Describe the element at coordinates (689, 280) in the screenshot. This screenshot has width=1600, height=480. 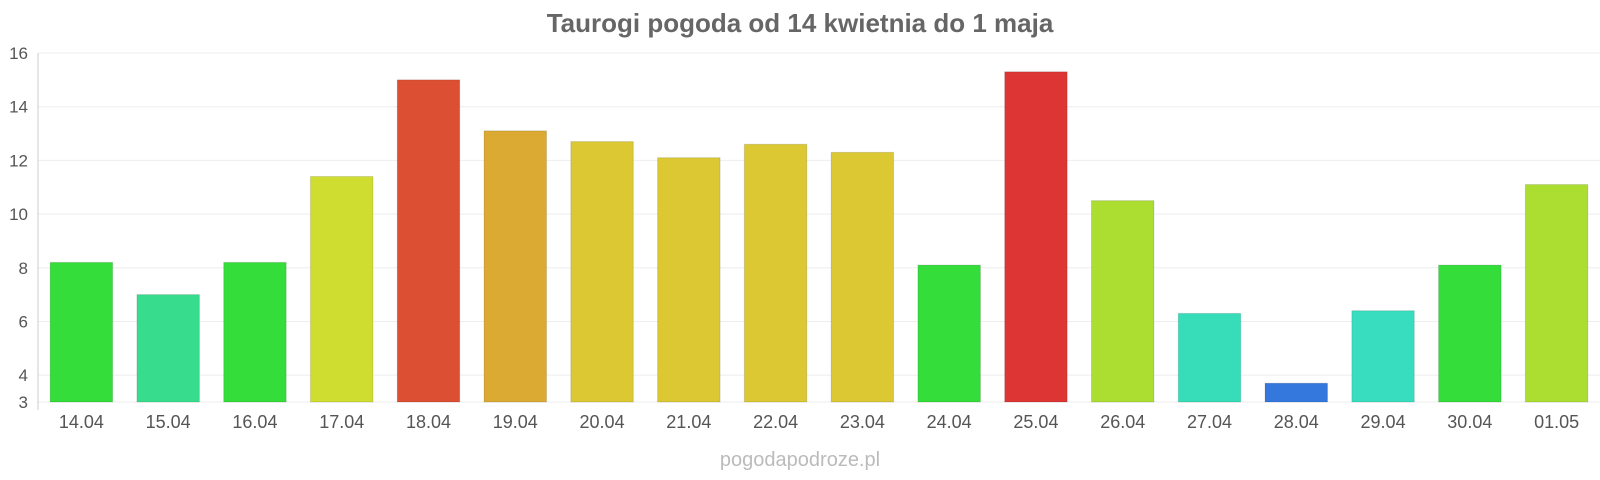
I see `bar-21.04` at that location.